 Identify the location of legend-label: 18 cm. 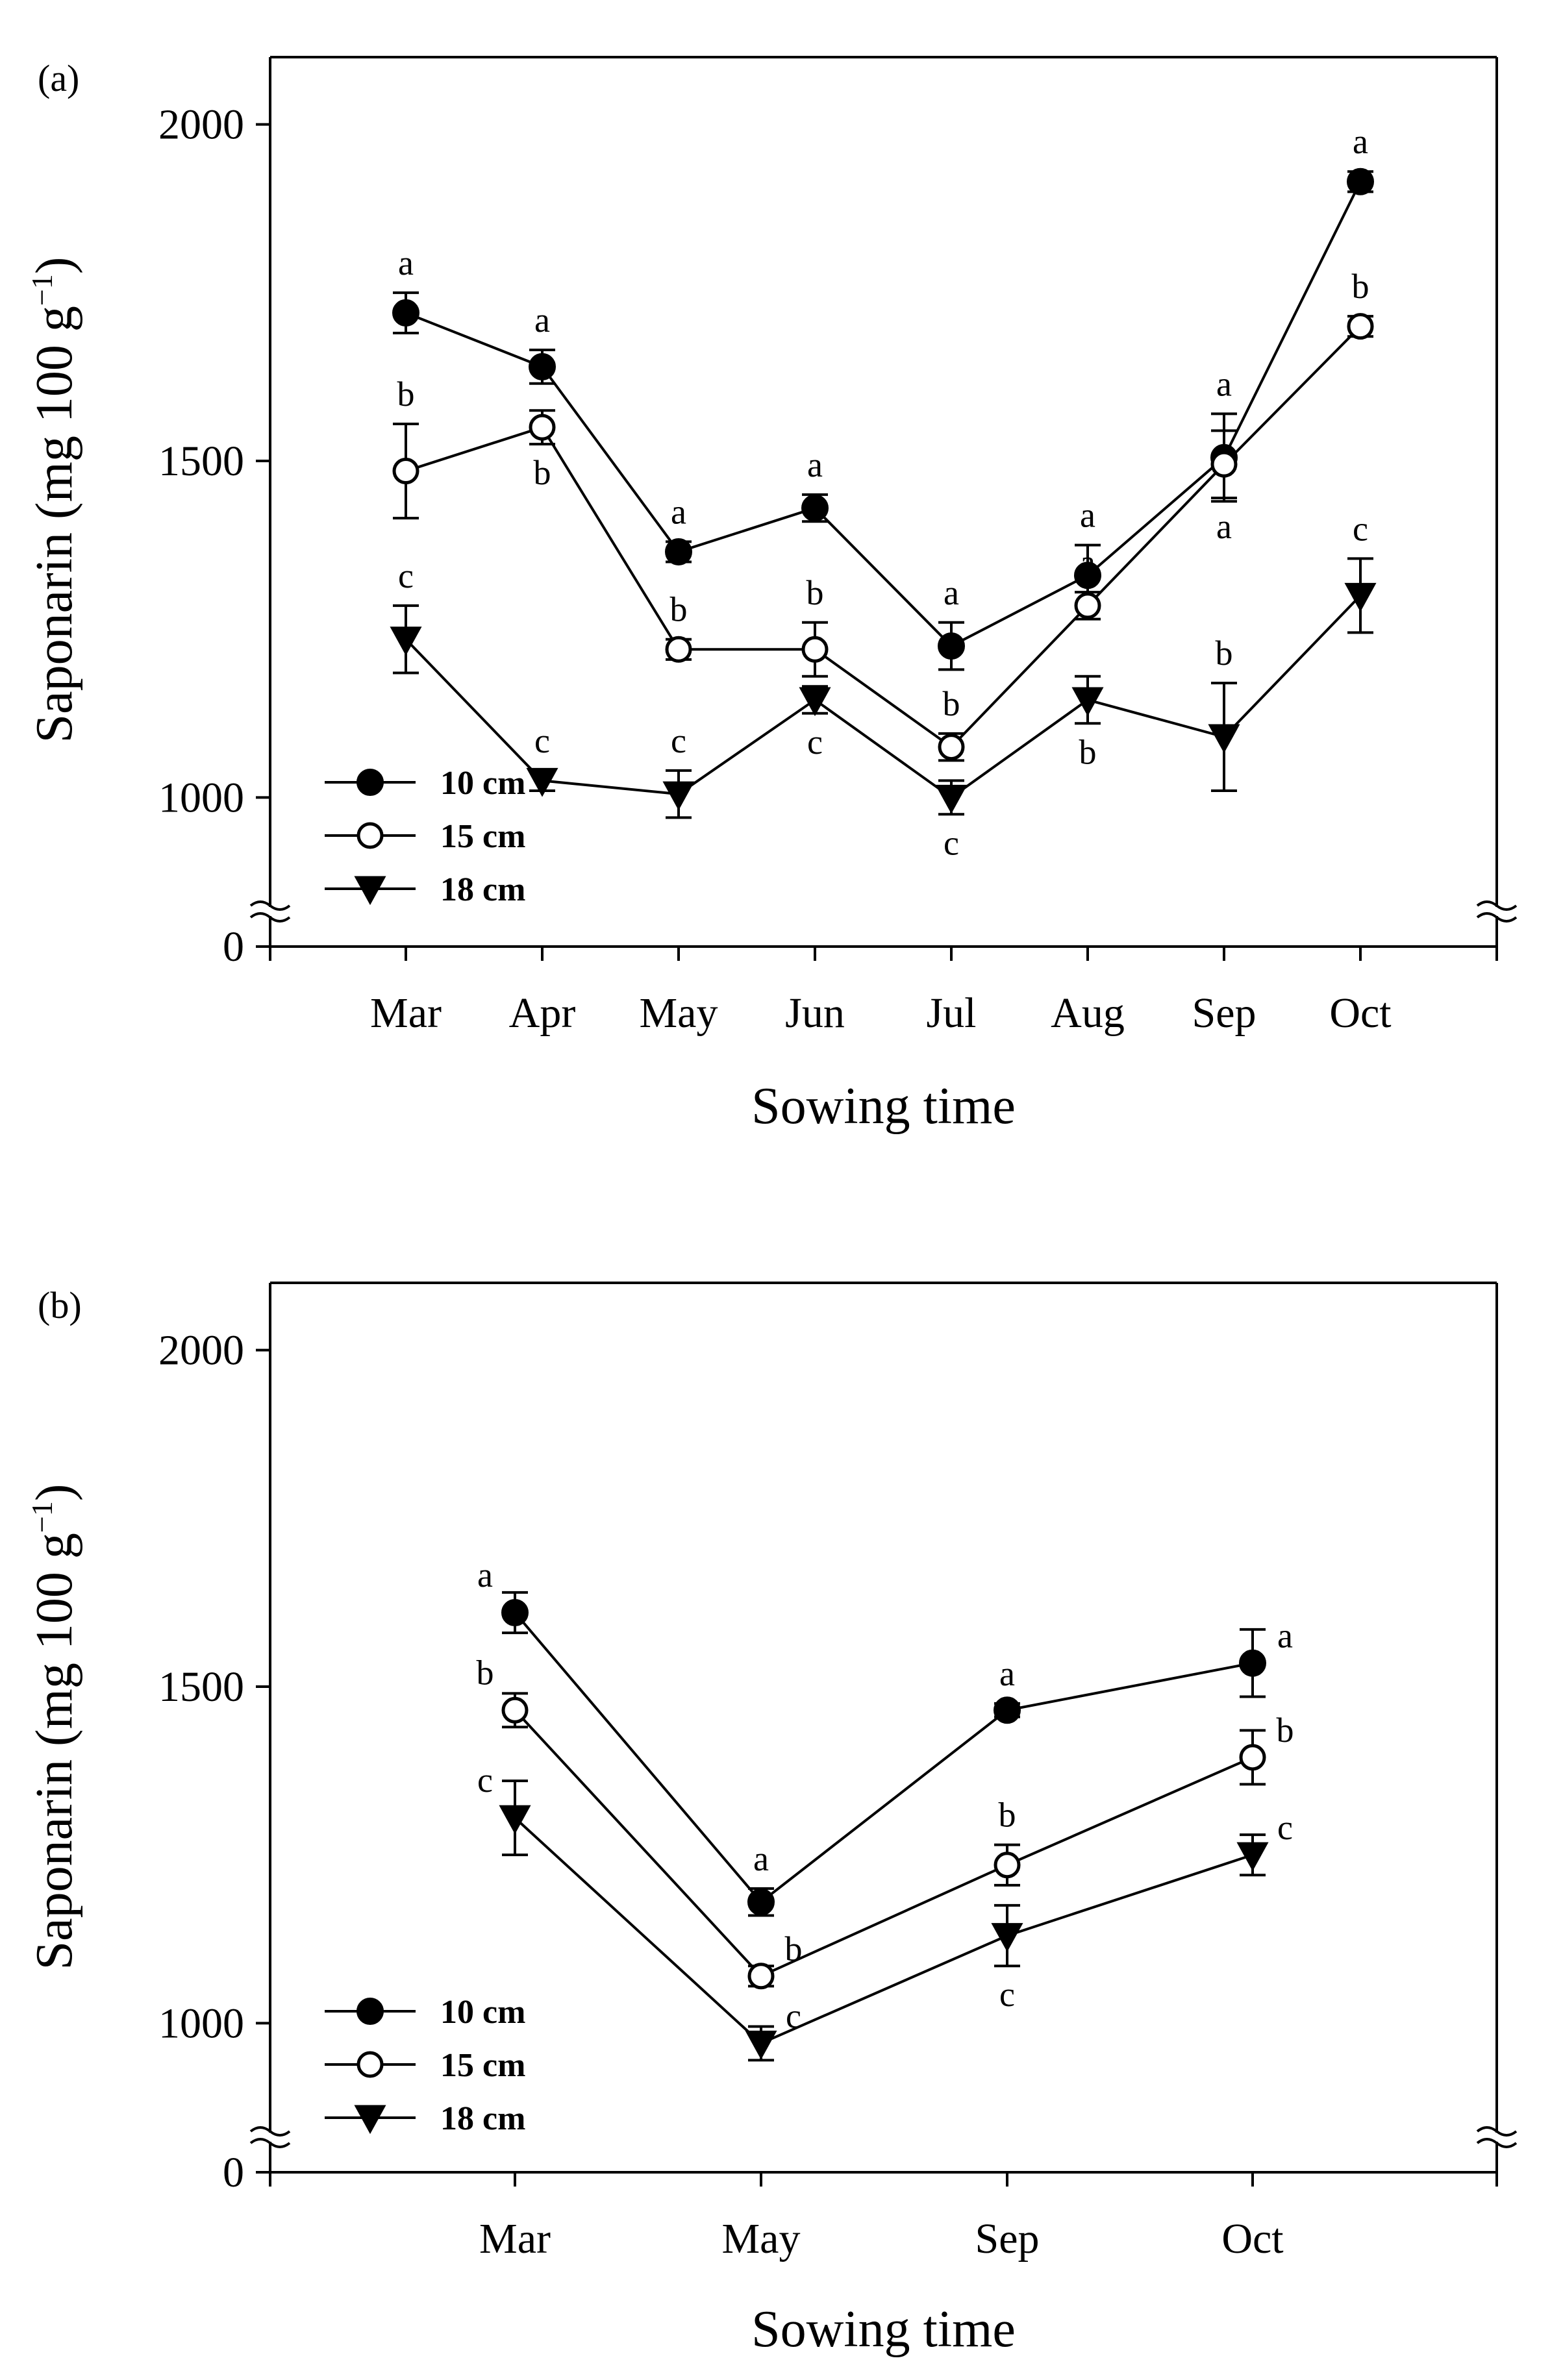
(482, 2118).